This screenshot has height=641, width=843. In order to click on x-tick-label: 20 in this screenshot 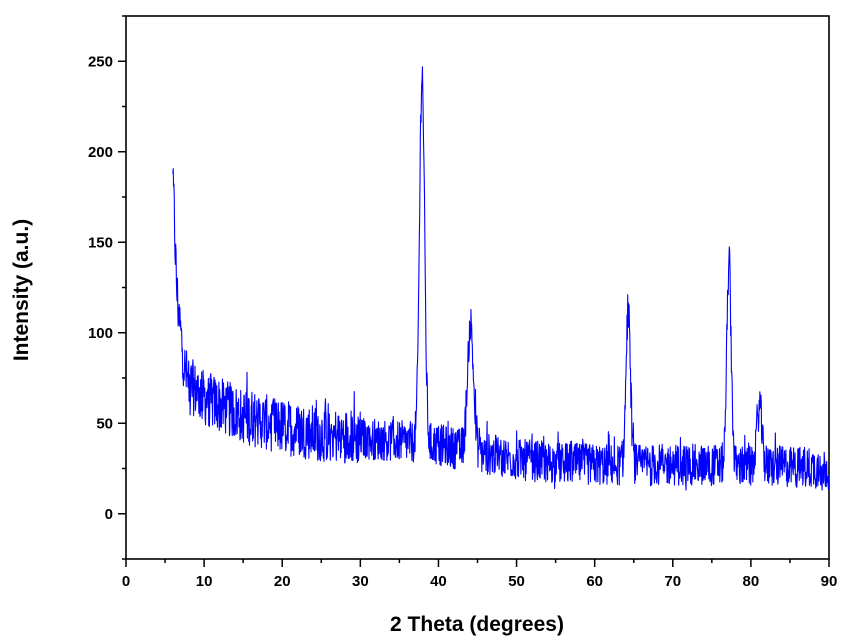, I will do `click(282, 581)`.